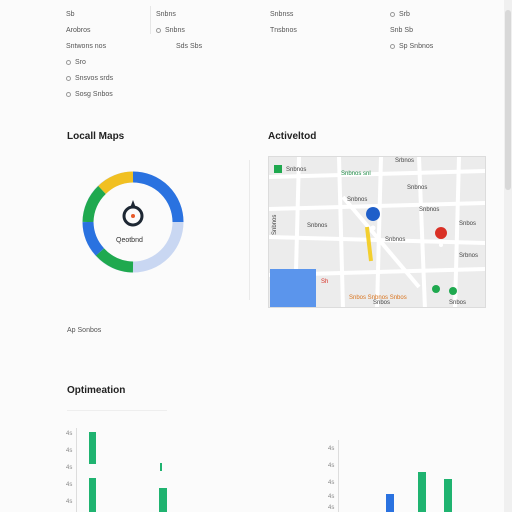  I want to click on local-maps-donut, so click(133, 222).